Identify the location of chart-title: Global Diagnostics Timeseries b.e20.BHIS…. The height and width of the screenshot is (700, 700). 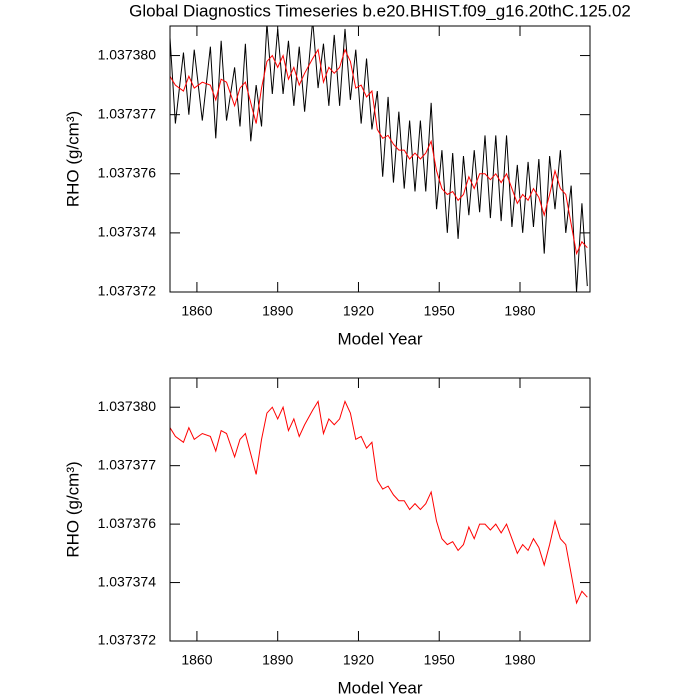
(380, 10).